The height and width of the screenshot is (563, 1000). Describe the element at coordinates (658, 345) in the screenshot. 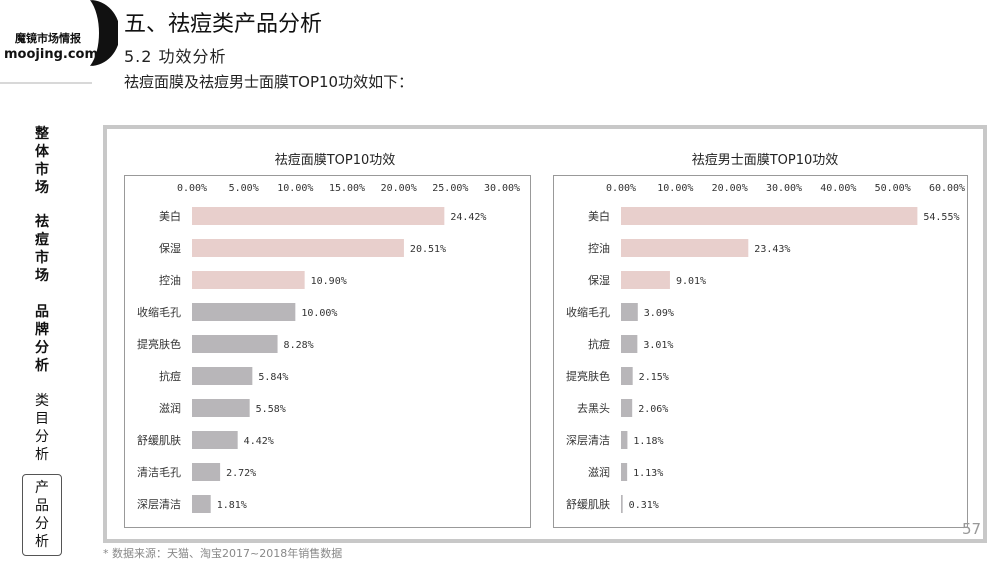

I see `data-label: 3.01%` at that location.